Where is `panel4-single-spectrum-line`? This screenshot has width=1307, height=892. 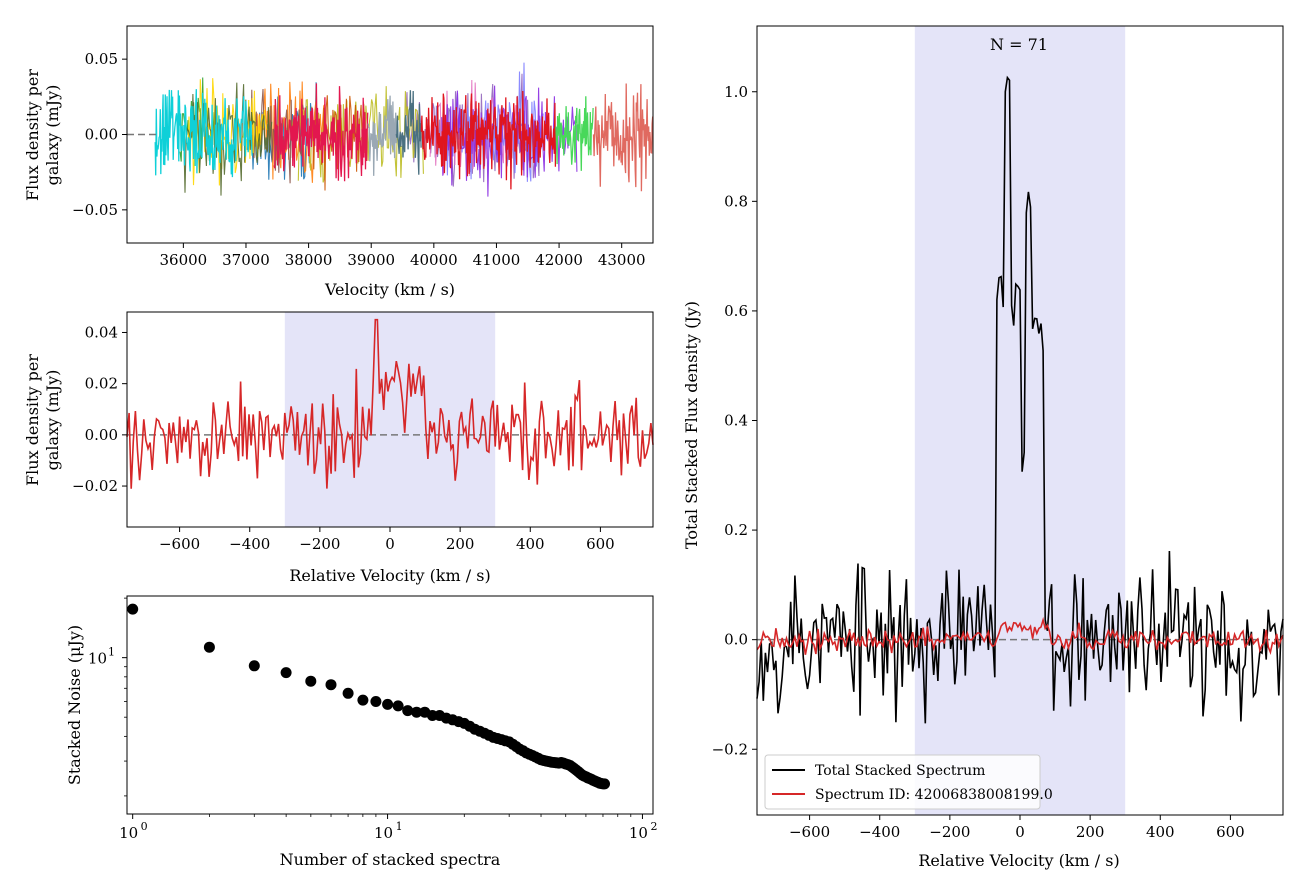 panel4-single-spectrum-line is located at coordinates (1020, 636).